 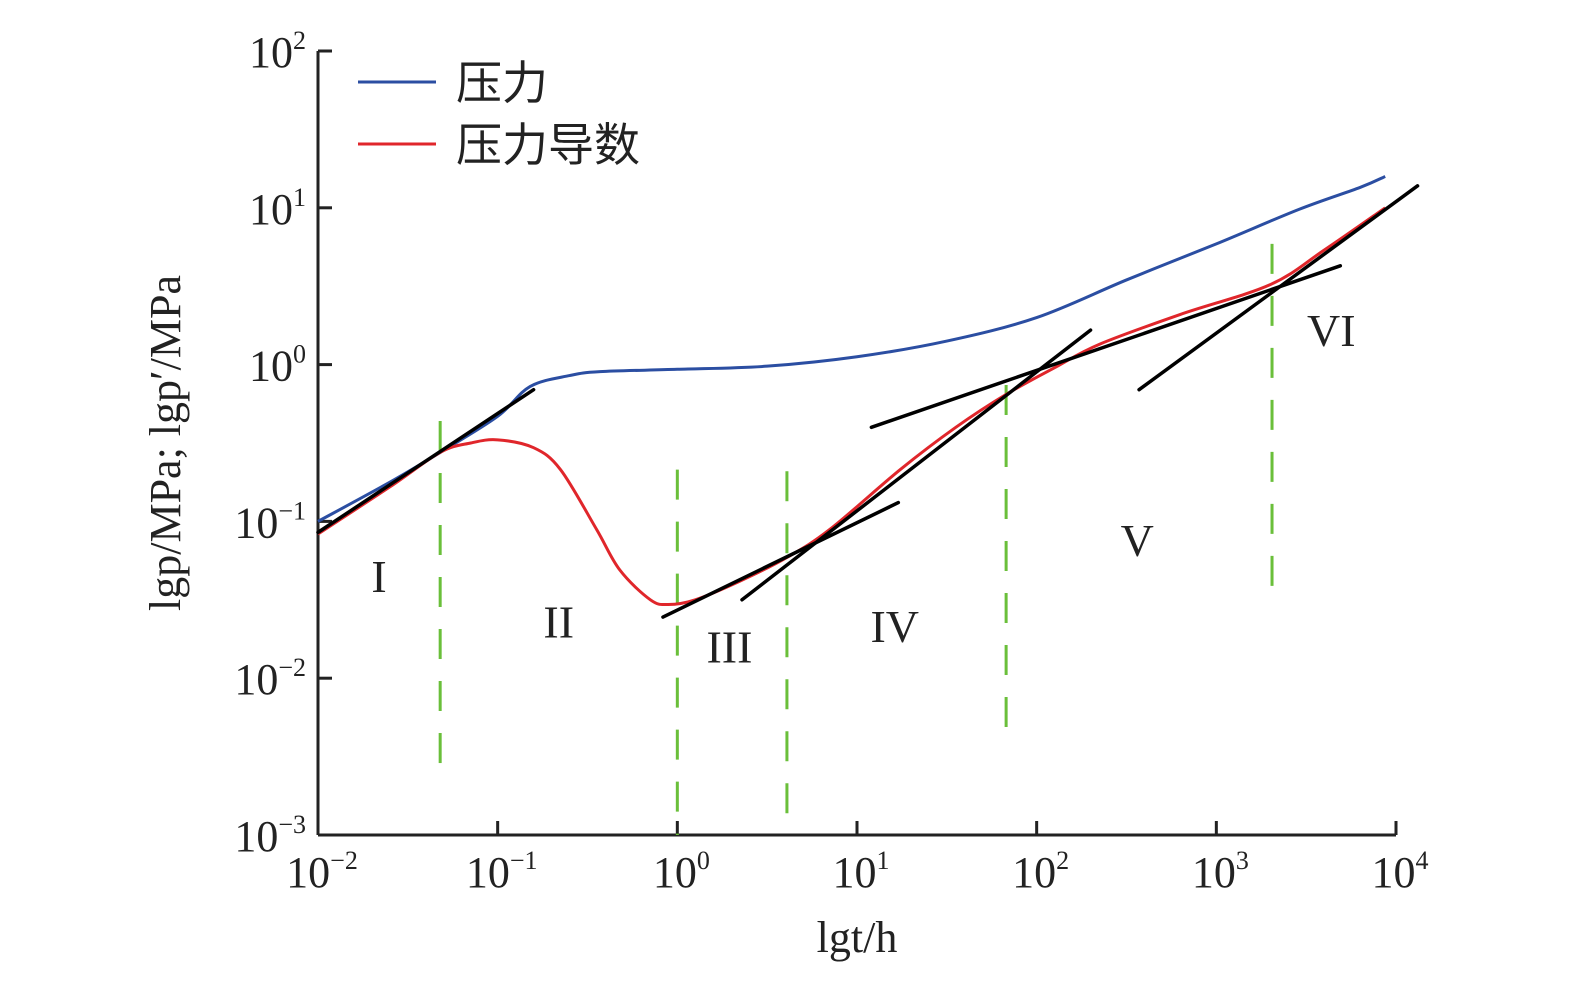 I want to click on y-tick-label: 10², so click(x=277, y=51).